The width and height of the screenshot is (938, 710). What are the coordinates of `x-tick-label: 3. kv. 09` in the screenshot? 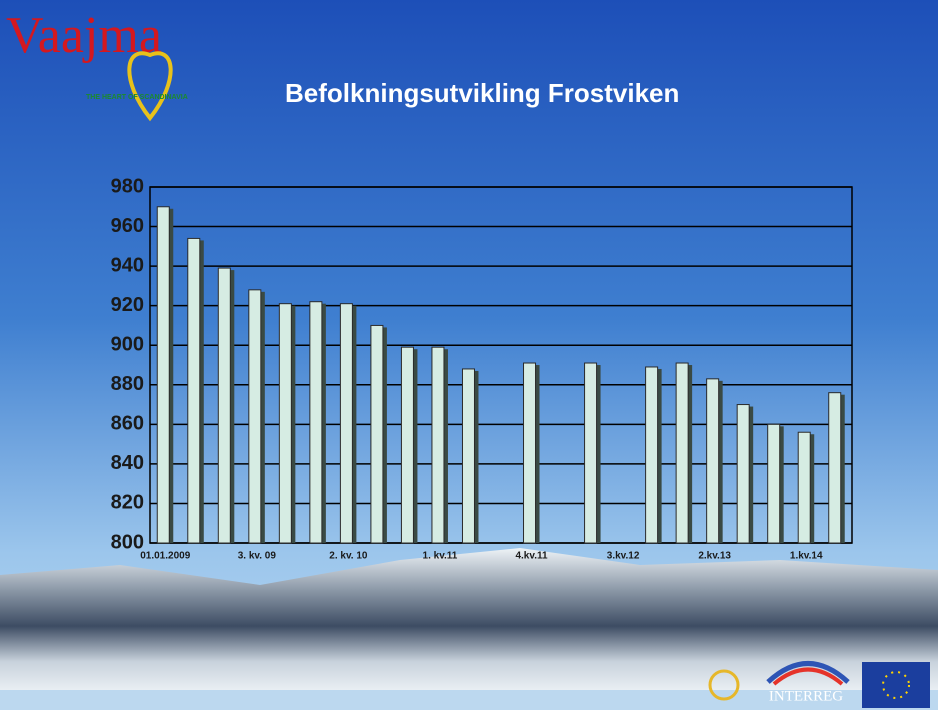 It's located at (257, 556).